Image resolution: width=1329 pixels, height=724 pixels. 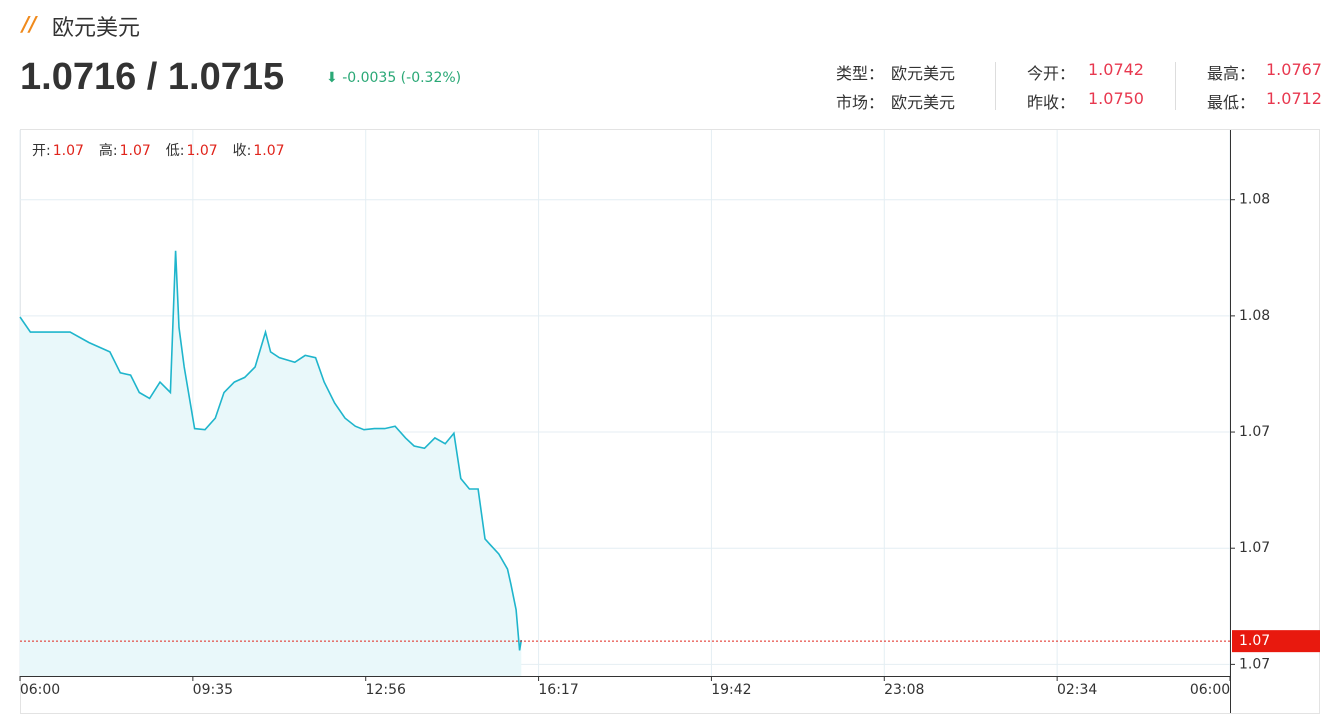 I want to click on x-tick-label: 09:35, so click(x=213, y=690).